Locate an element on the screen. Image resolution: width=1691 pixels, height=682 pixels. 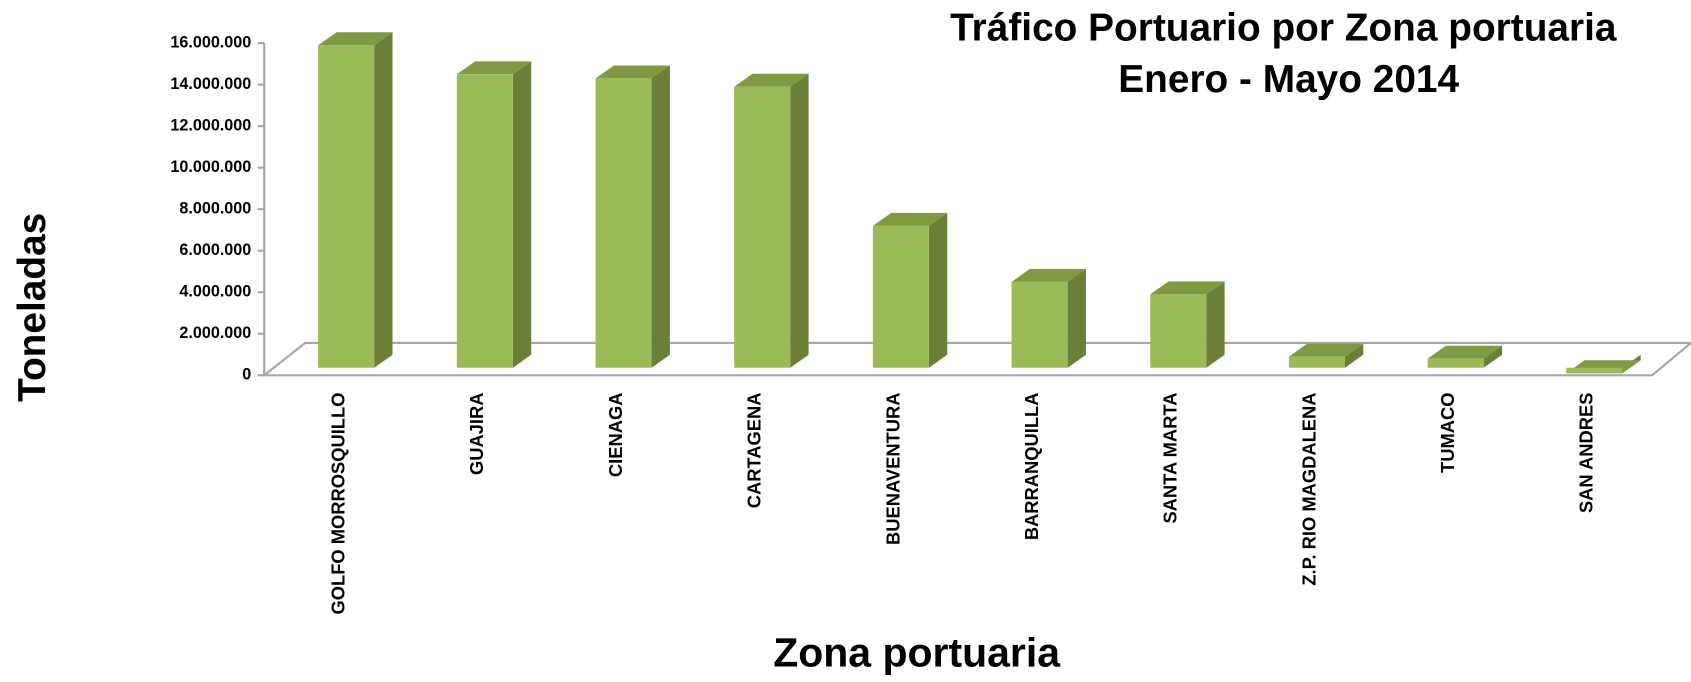
x-tick-label: TUMACO is located at coordinates (1447, 433).